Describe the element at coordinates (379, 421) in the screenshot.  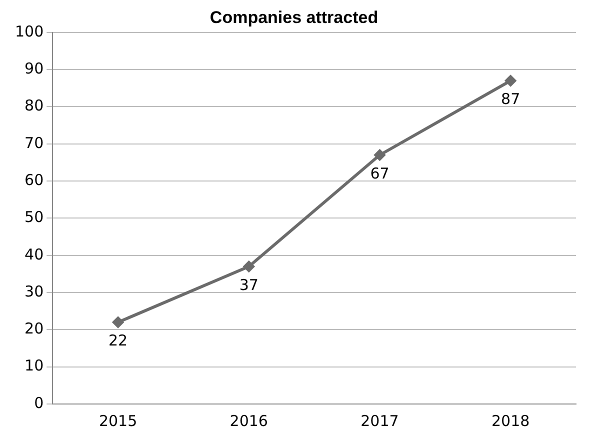
I see `x-tick-label: 2017` at that location.